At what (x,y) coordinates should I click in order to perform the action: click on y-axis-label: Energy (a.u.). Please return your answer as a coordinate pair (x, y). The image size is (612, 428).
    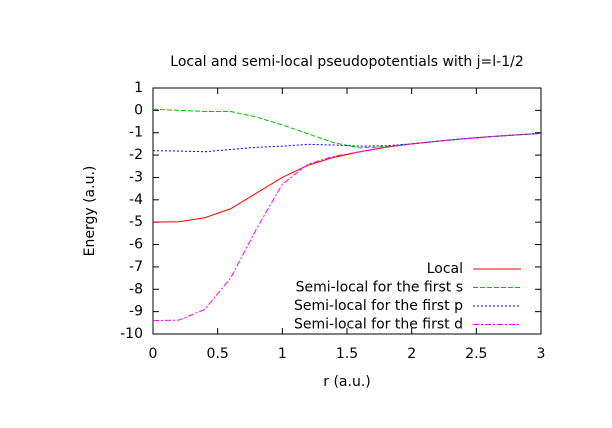
    Looking at the image, I should click on (90, 211).